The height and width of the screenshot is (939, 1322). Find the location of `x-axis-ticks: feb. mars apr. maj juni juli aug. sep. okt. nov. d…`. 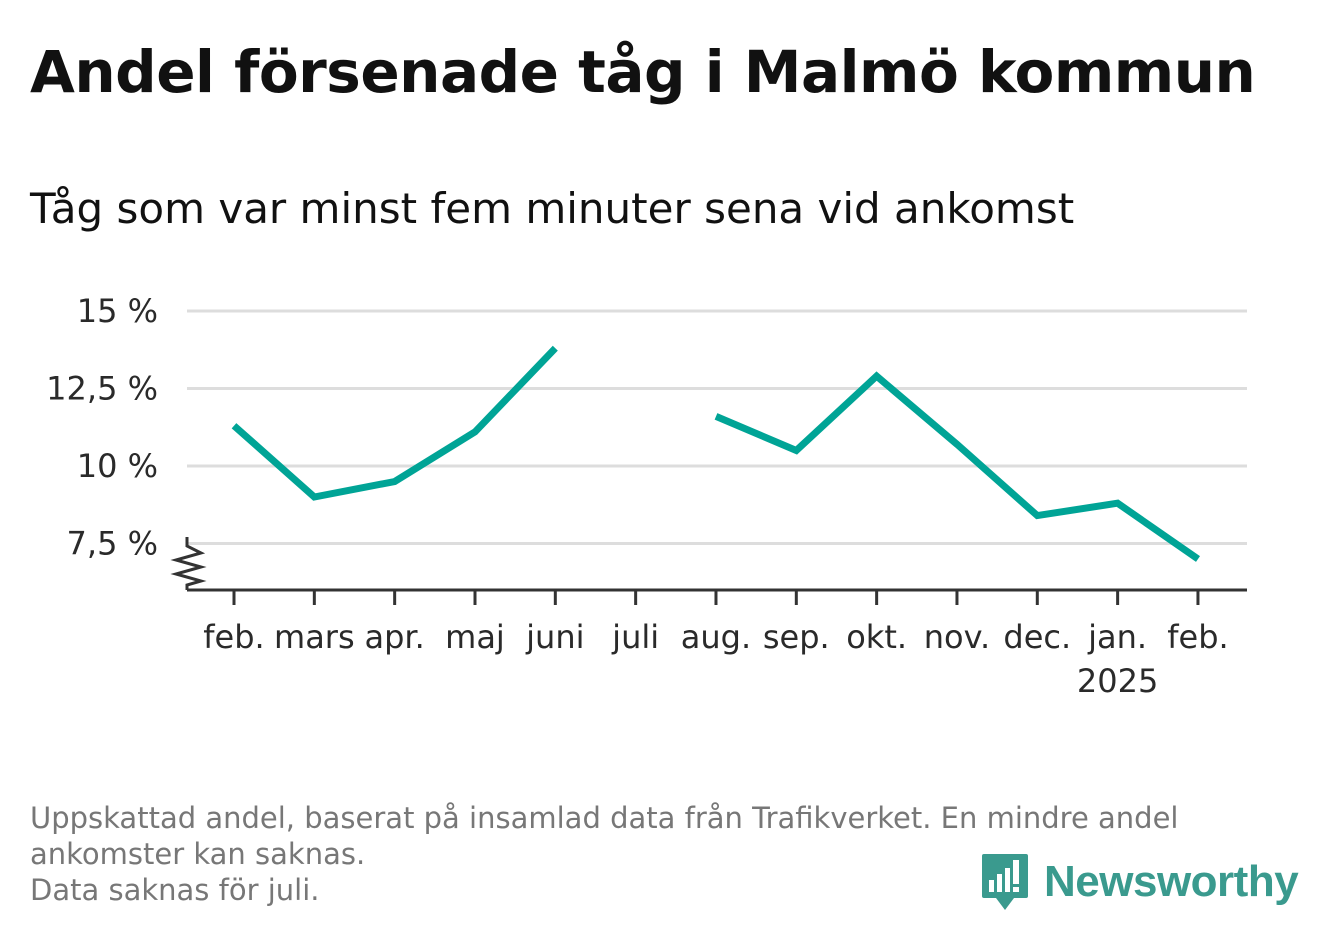

x-axis-ticks: feb. mars apr. maj juni juli aug. sep. okt. nov. d… is located at coordinates (716, 645).